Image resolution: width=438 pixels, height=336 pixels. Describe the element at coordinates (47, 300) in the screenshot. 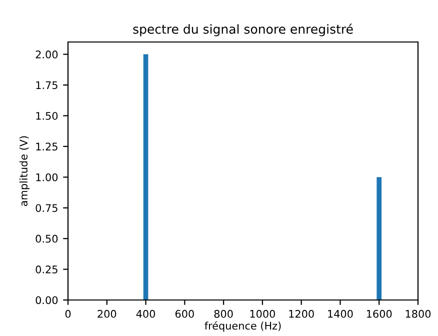

I see `y-tick-label: 0.00` at that location.